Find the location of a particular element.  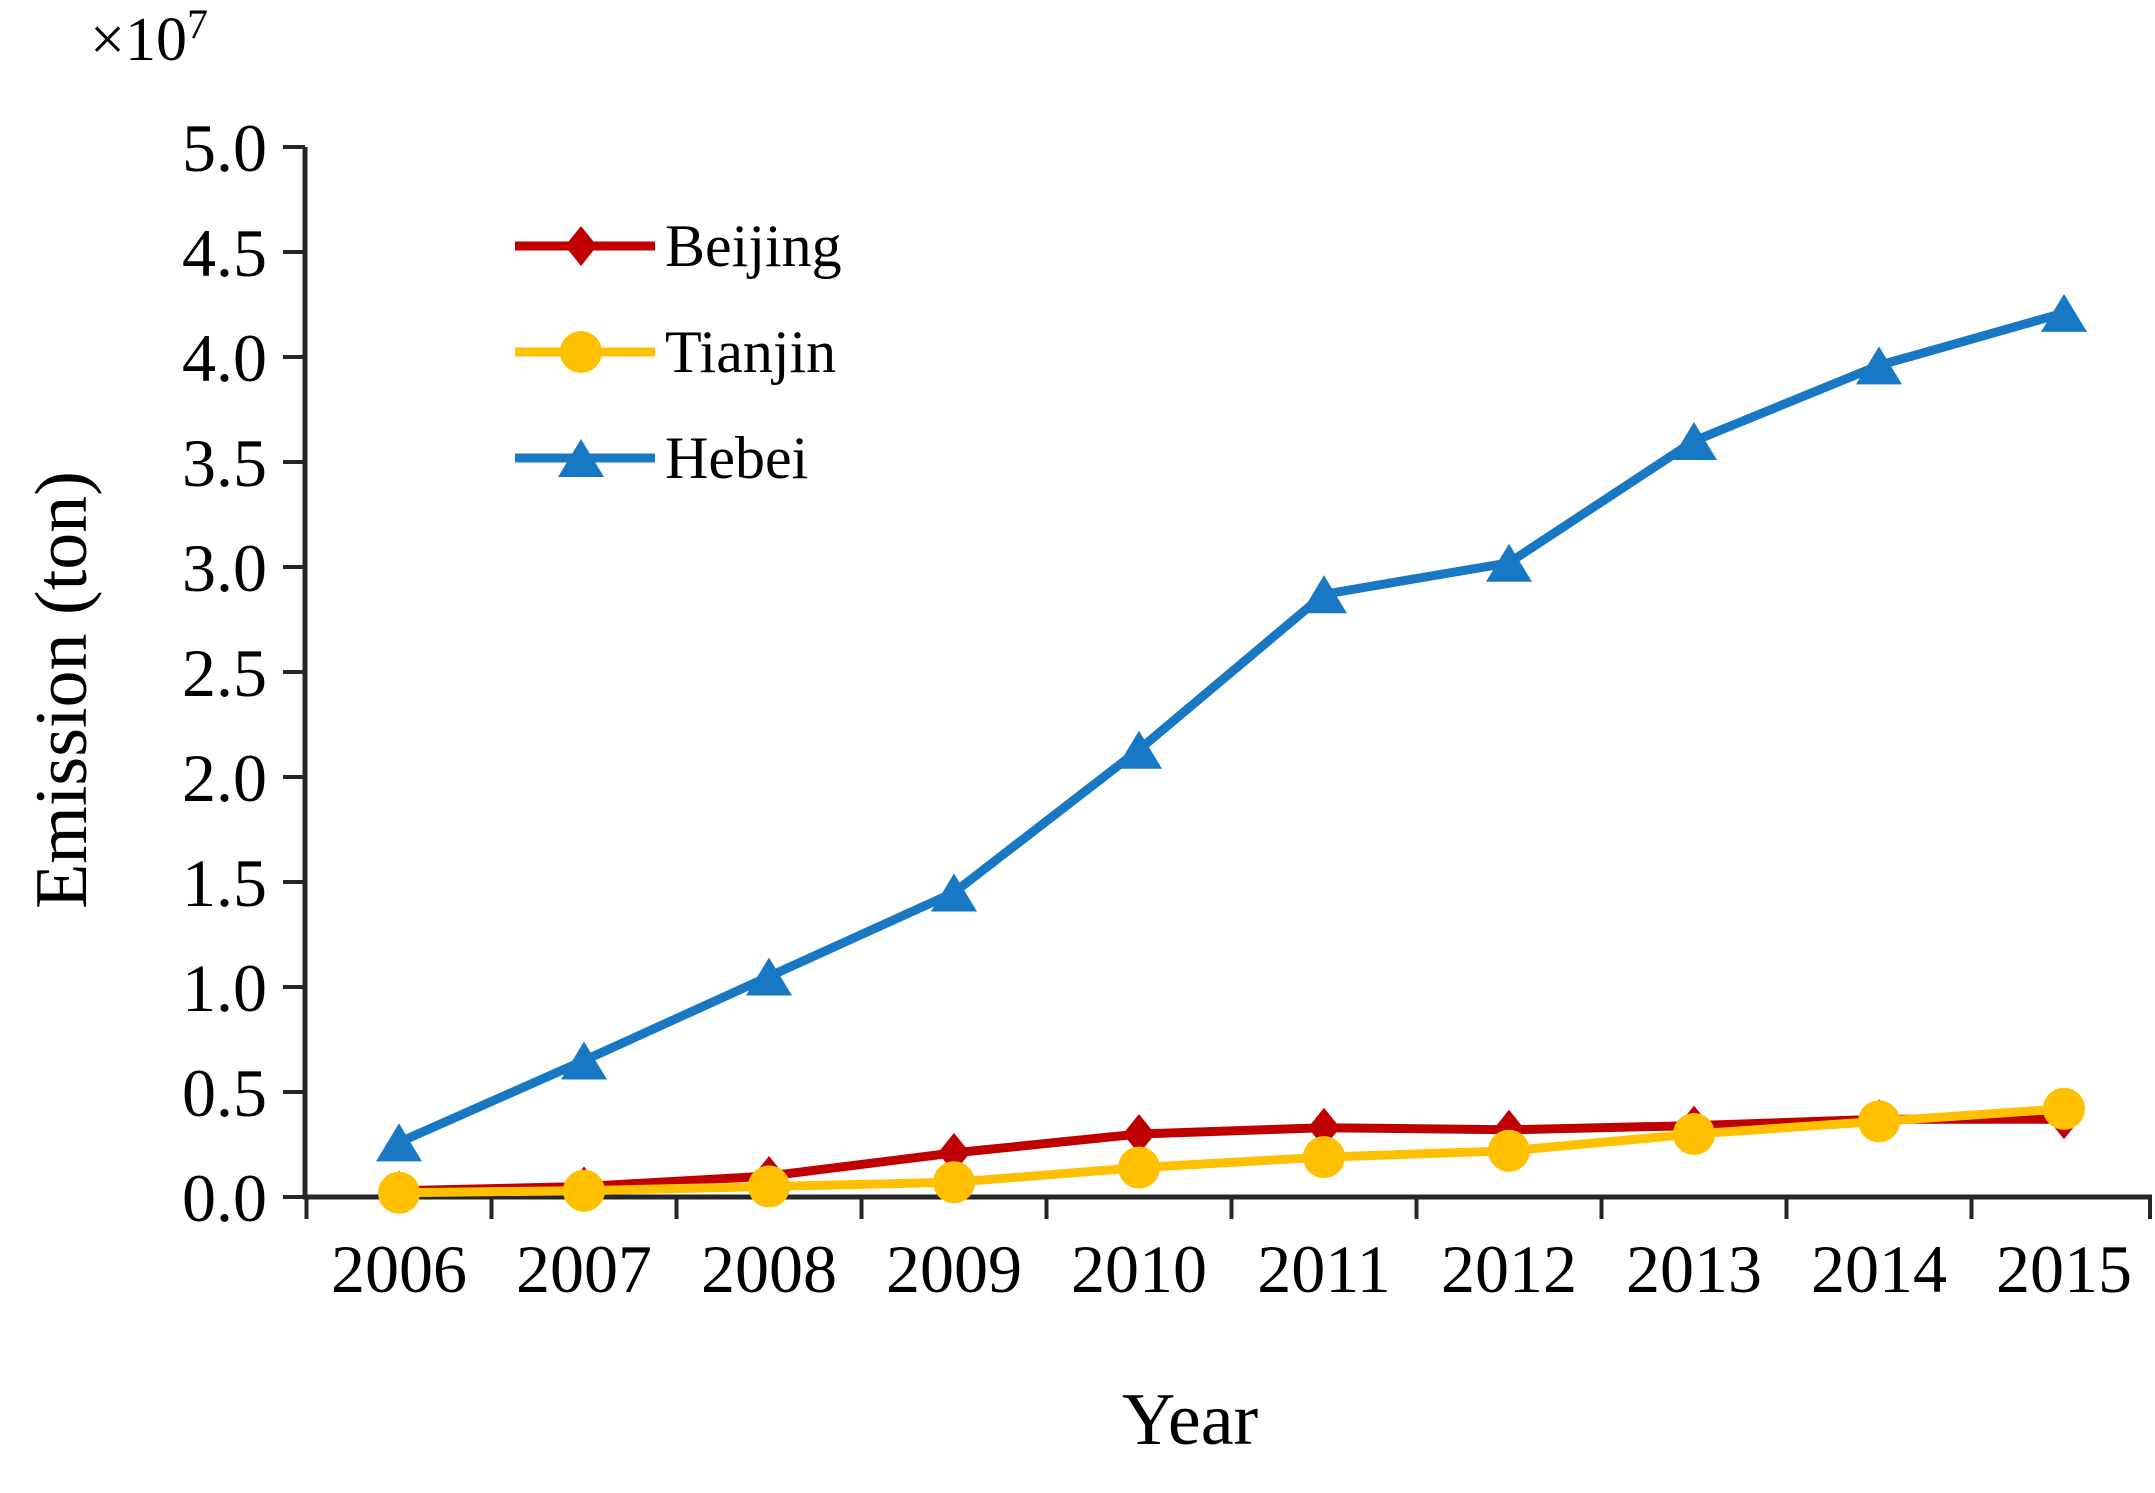

data-point-tianjin-2015 is located at coordinates (2064, 1108).